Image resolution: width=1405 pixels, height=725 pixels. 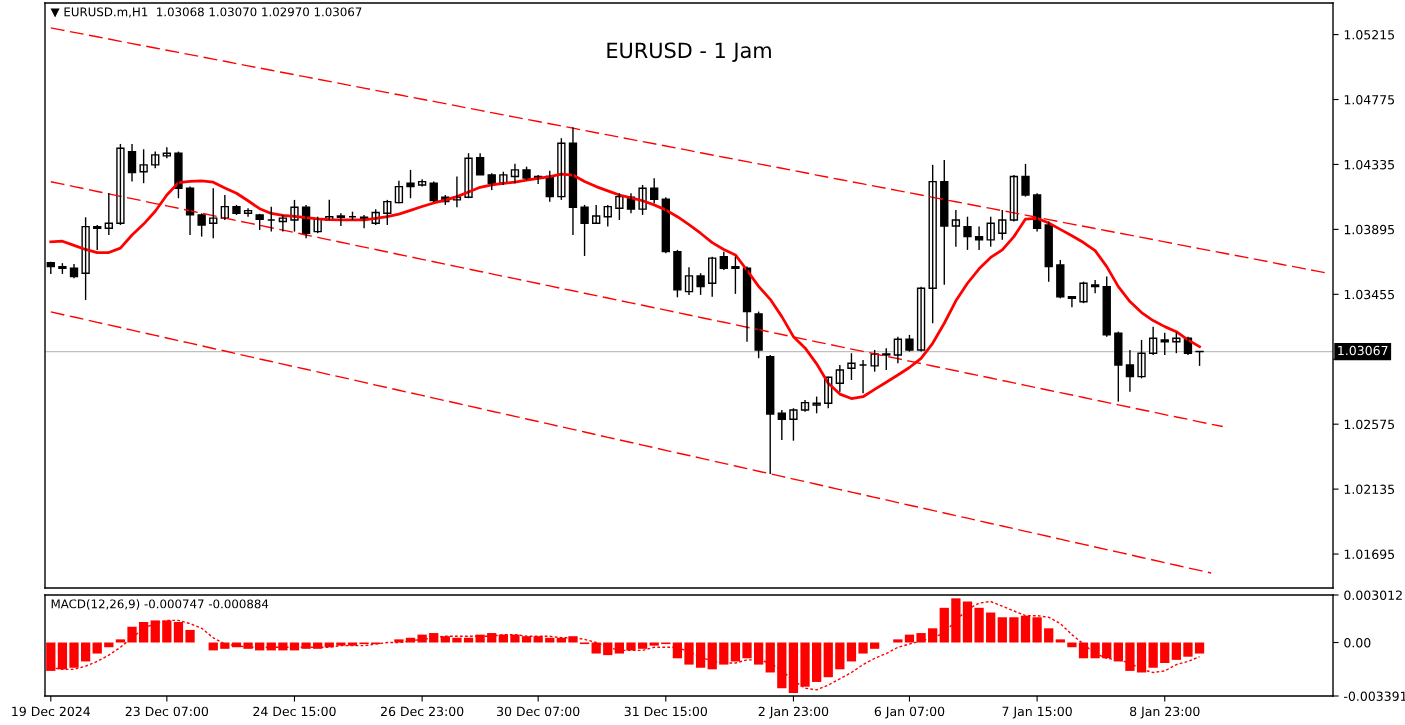 I want to click on x-tick-label: 8 Jan 23:00, so click(x=1165, y=712).